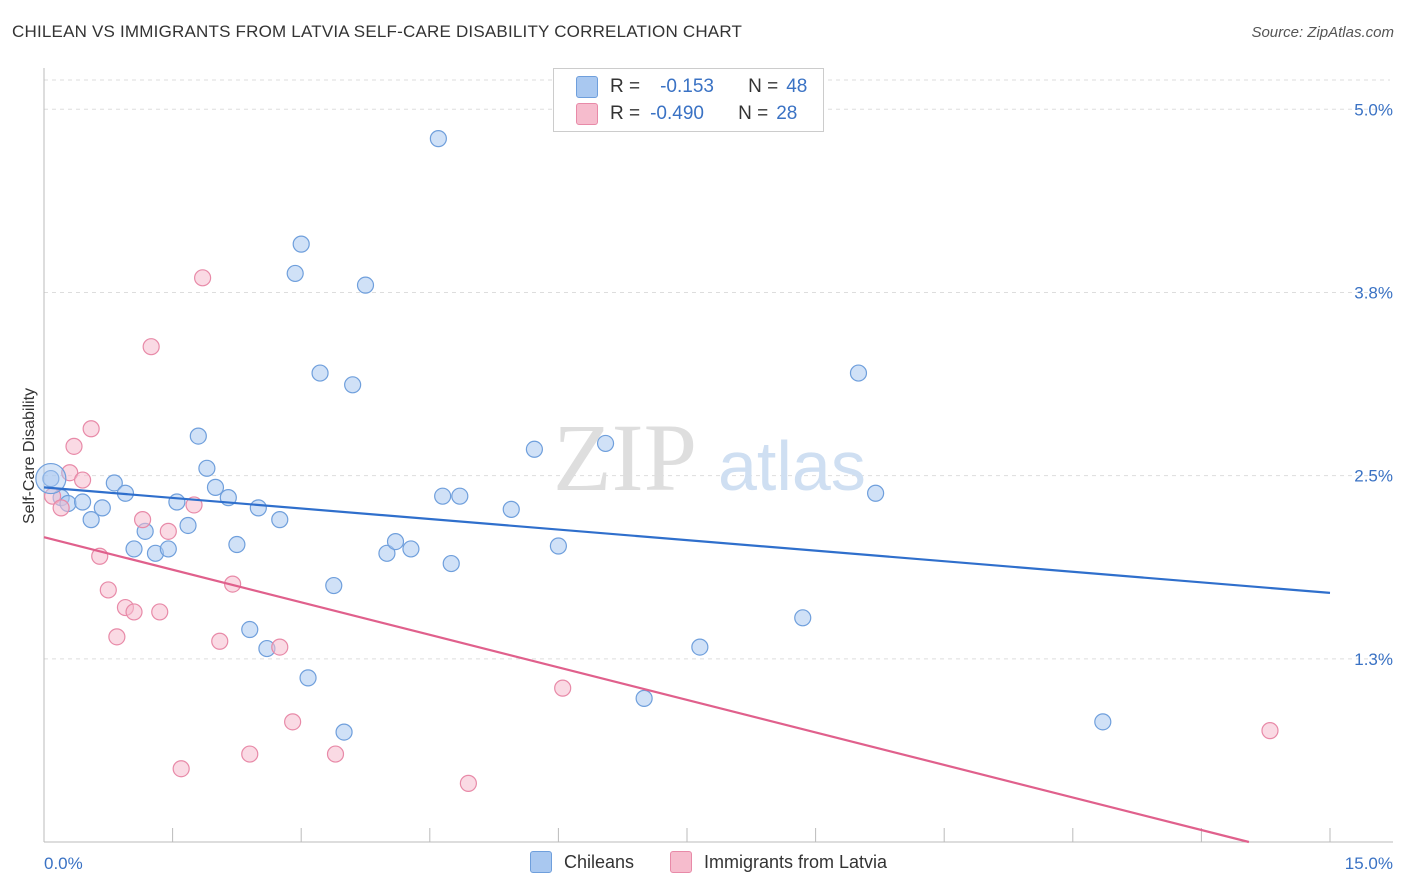 The image size is (1406, 892). What do you see at coordinates (1369, 863) in the screenshot?
I see `x-tick-label: 15.0%` at bounding box center [1369, 863].